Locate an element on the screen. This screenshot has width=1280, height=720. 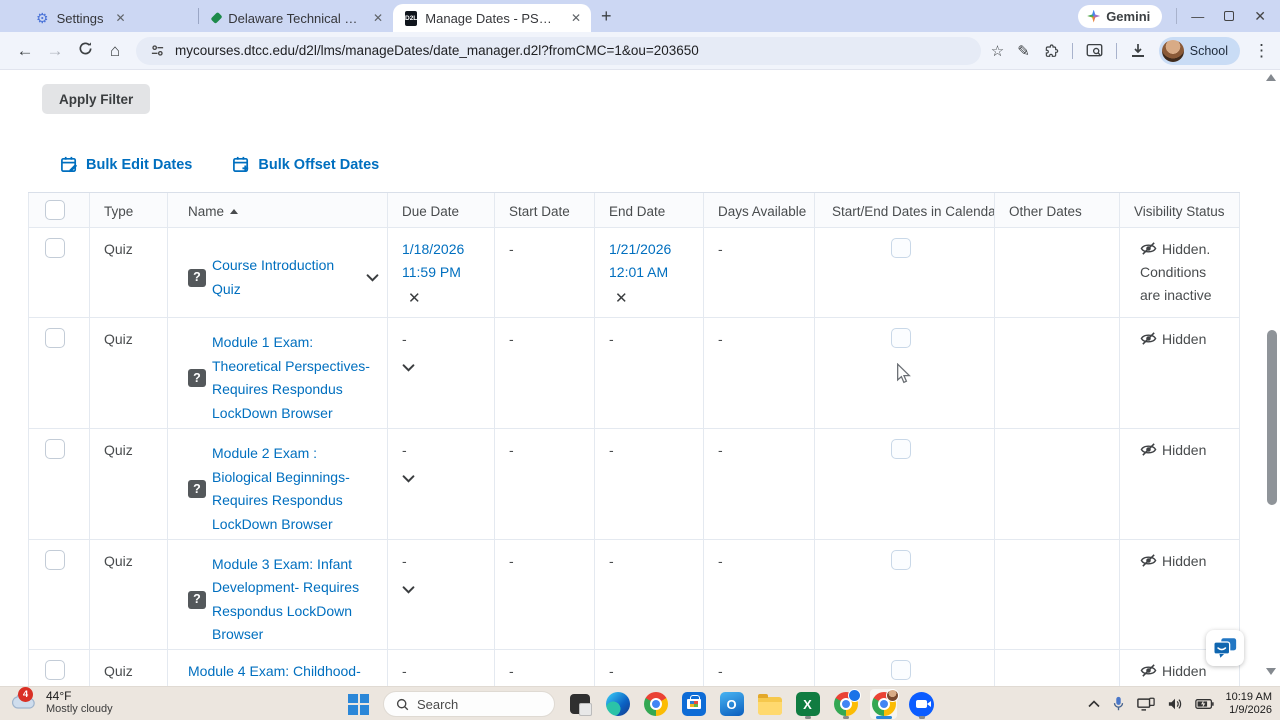
minimize-button: — is located at coordinates (1198, 16).